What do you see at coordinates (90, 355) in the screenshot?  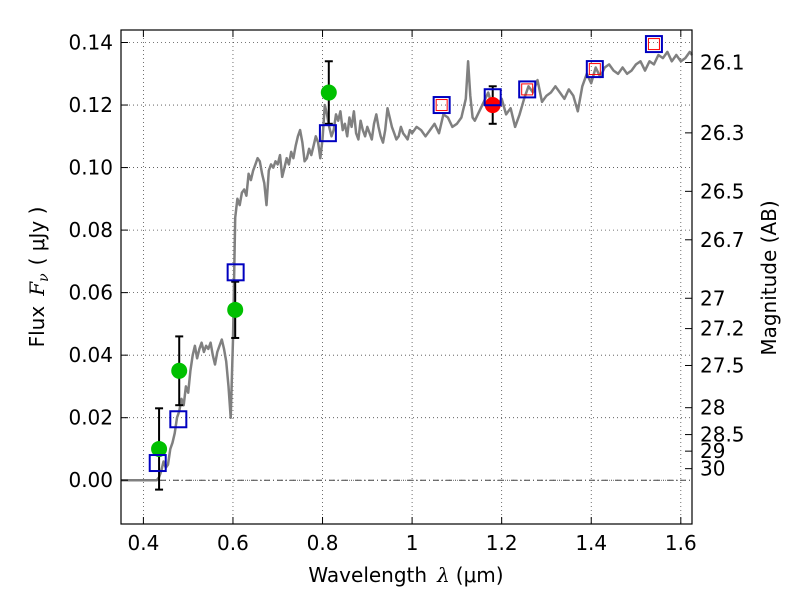 I see `y-tick-label: 0.04` at bounding box center [90, 355].